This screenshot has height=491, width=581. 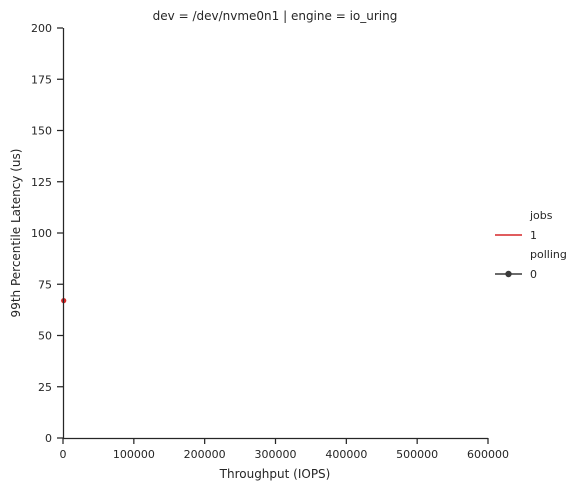 I want to click on y-ticks: 0 25 50 75 100 125 150 175 200, so click(x=47, y=233).